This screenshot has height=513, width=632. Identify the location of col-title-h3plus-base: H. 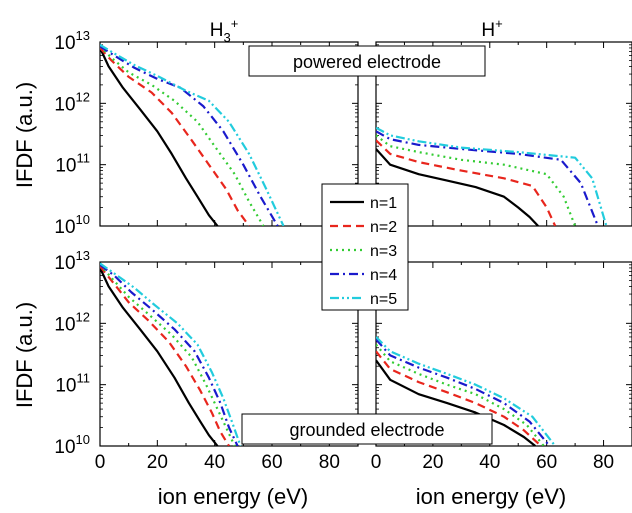
(217, 30).